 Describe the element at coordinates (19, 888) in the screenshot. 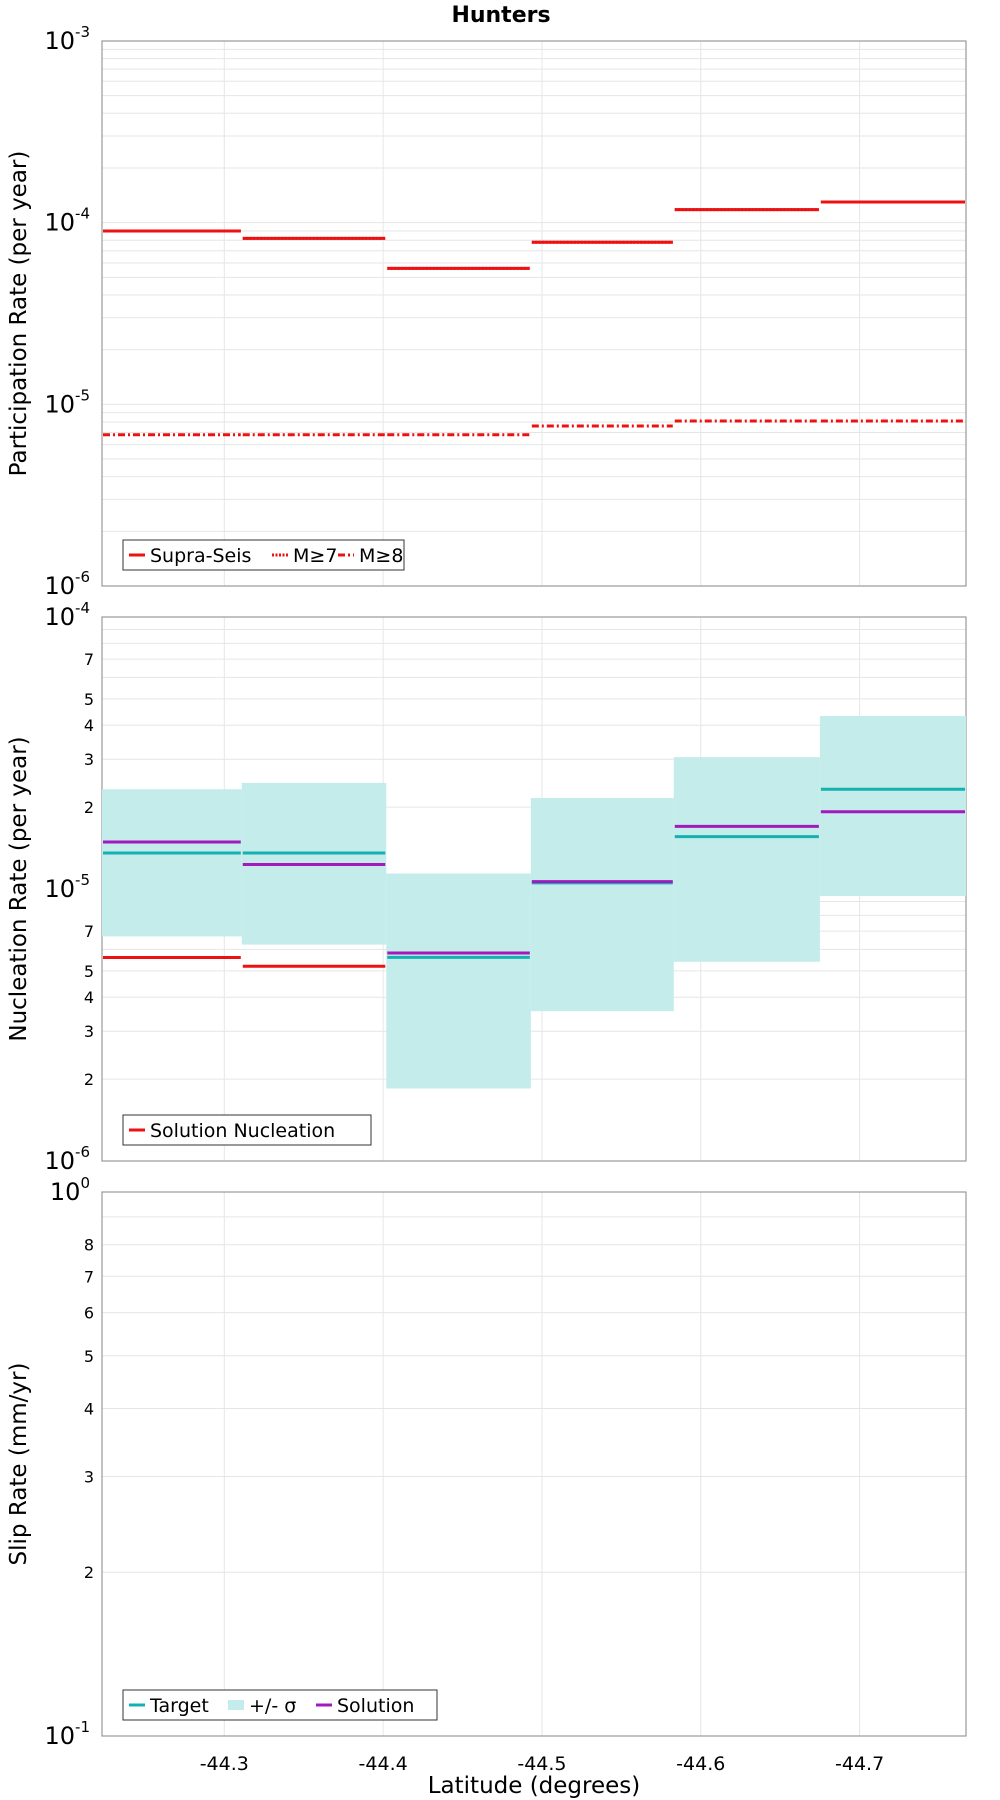

I see `y-axis-label: Nucleation Rate (per year)` at that location.